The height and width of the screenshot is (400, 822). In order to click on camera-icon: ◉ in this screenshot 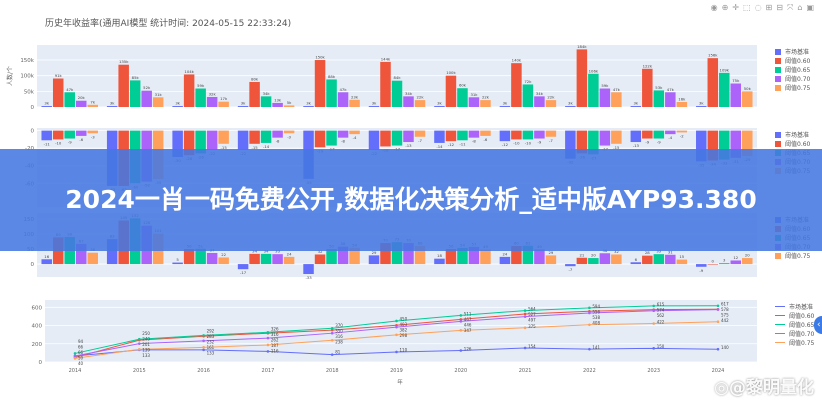, I will do `click(714, 7)`.